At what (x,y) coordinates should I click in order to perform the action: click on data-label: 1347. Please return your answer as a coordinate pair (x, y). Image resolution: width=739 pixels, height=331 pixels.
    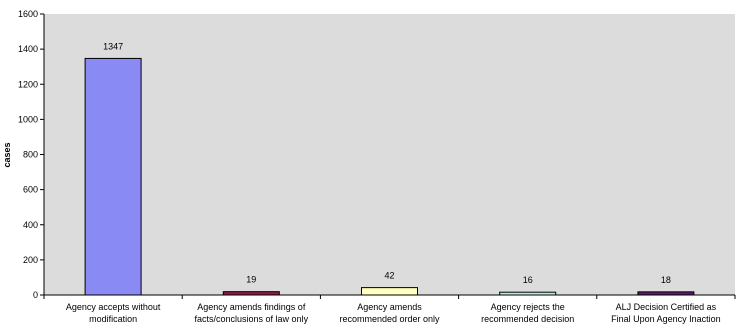
    Looking at the image, I should click on (113, 46).